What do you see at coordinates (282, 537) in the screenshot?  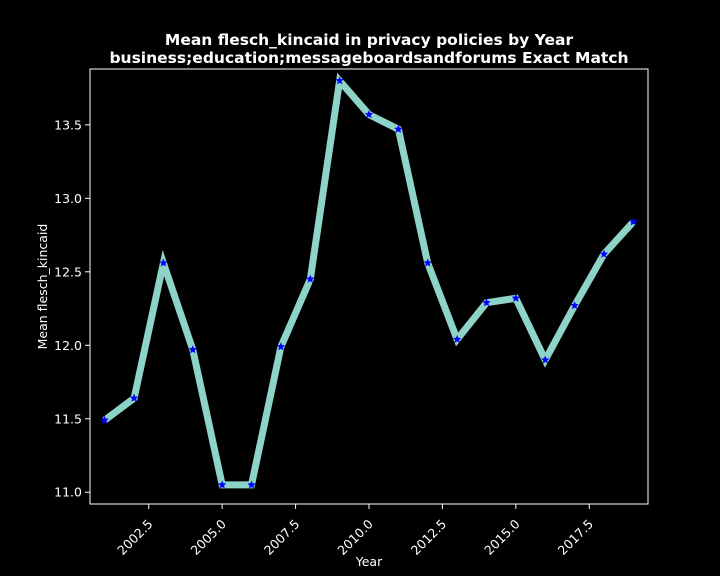 I see `x-tick-label: 2007.5` at bounding box center [282, 537].